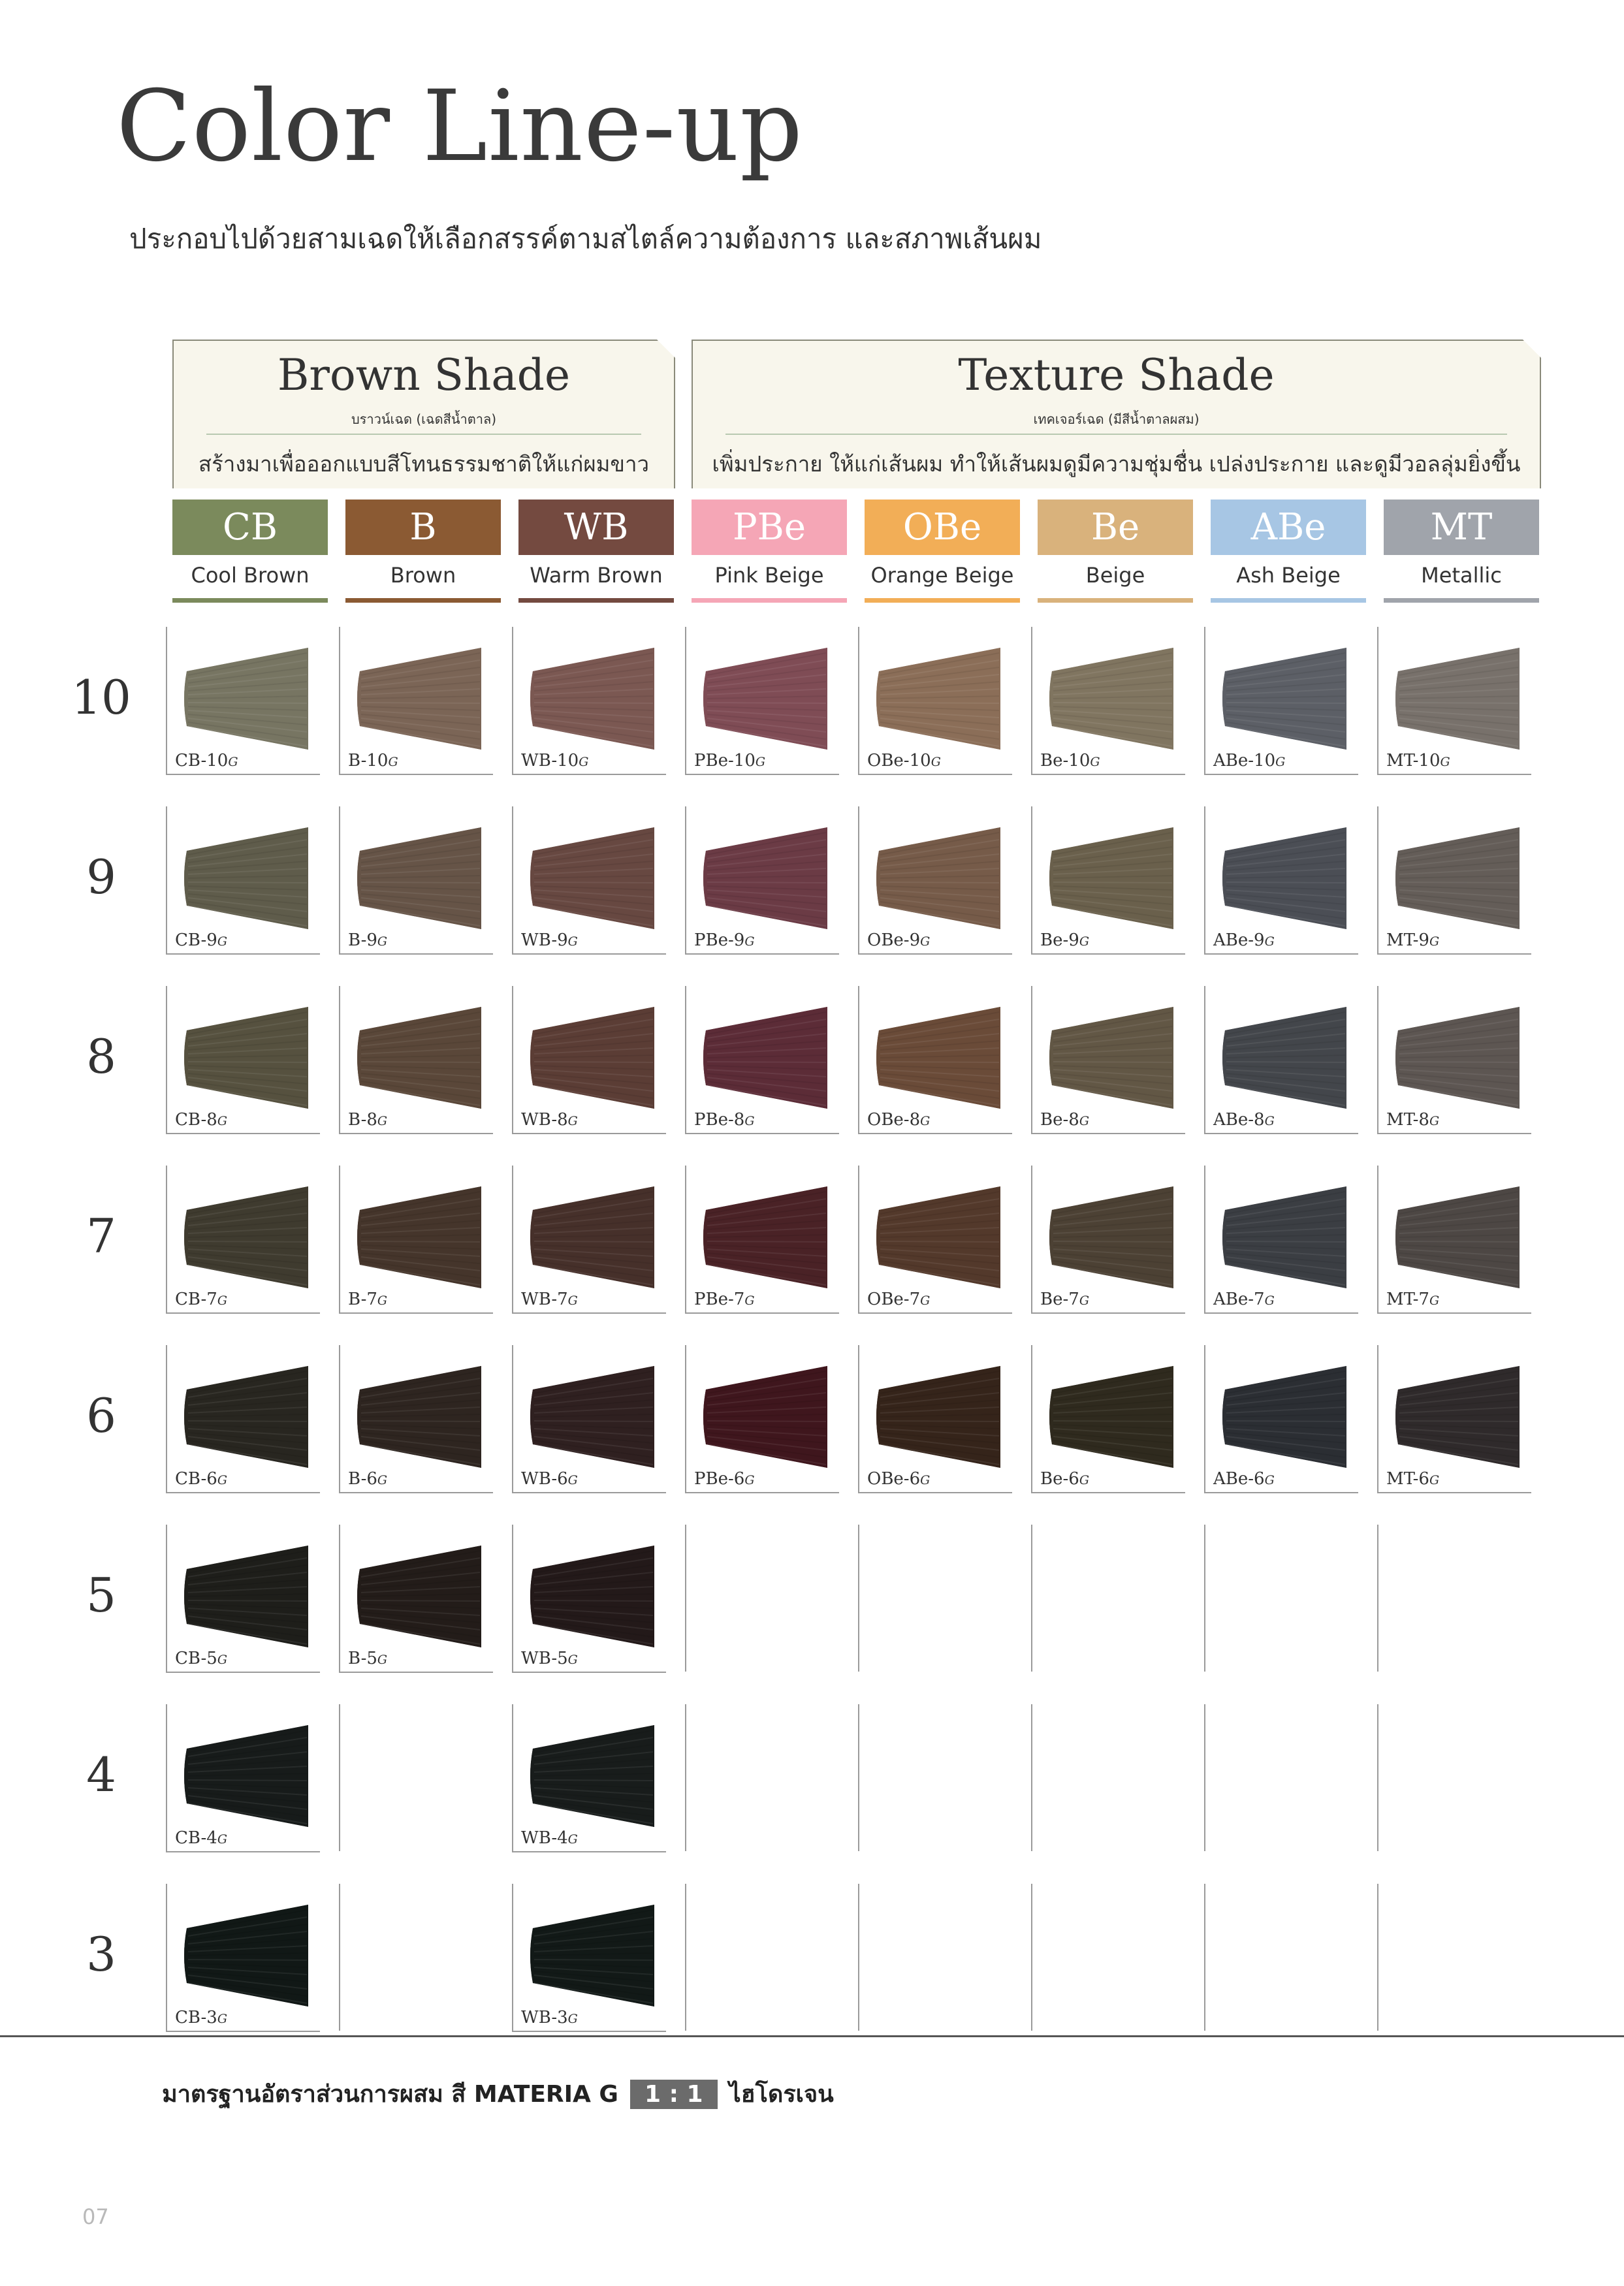 The image size is (1624, 2286). I want to click on swatch-label: CB-7G, so click(201, 1299).